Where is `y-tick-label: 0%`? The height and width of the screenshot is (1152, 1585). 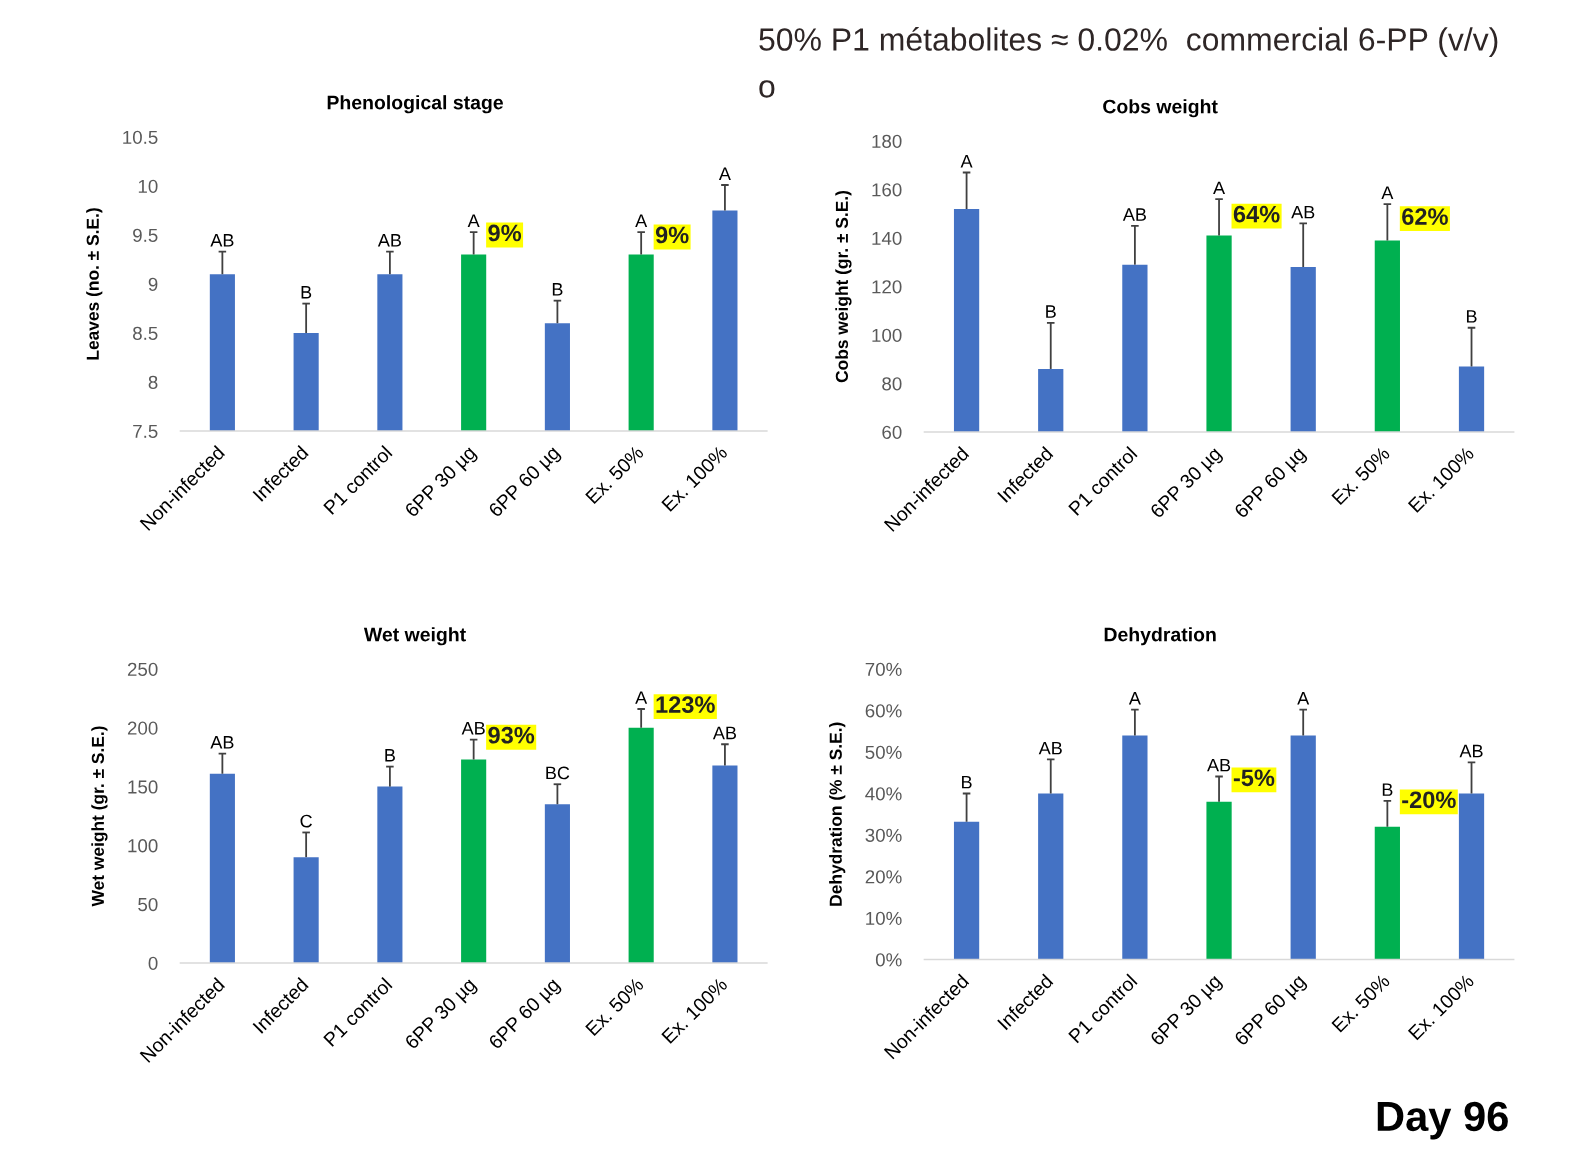 y-tick-label: 0% is located at coordinates (888, 960).